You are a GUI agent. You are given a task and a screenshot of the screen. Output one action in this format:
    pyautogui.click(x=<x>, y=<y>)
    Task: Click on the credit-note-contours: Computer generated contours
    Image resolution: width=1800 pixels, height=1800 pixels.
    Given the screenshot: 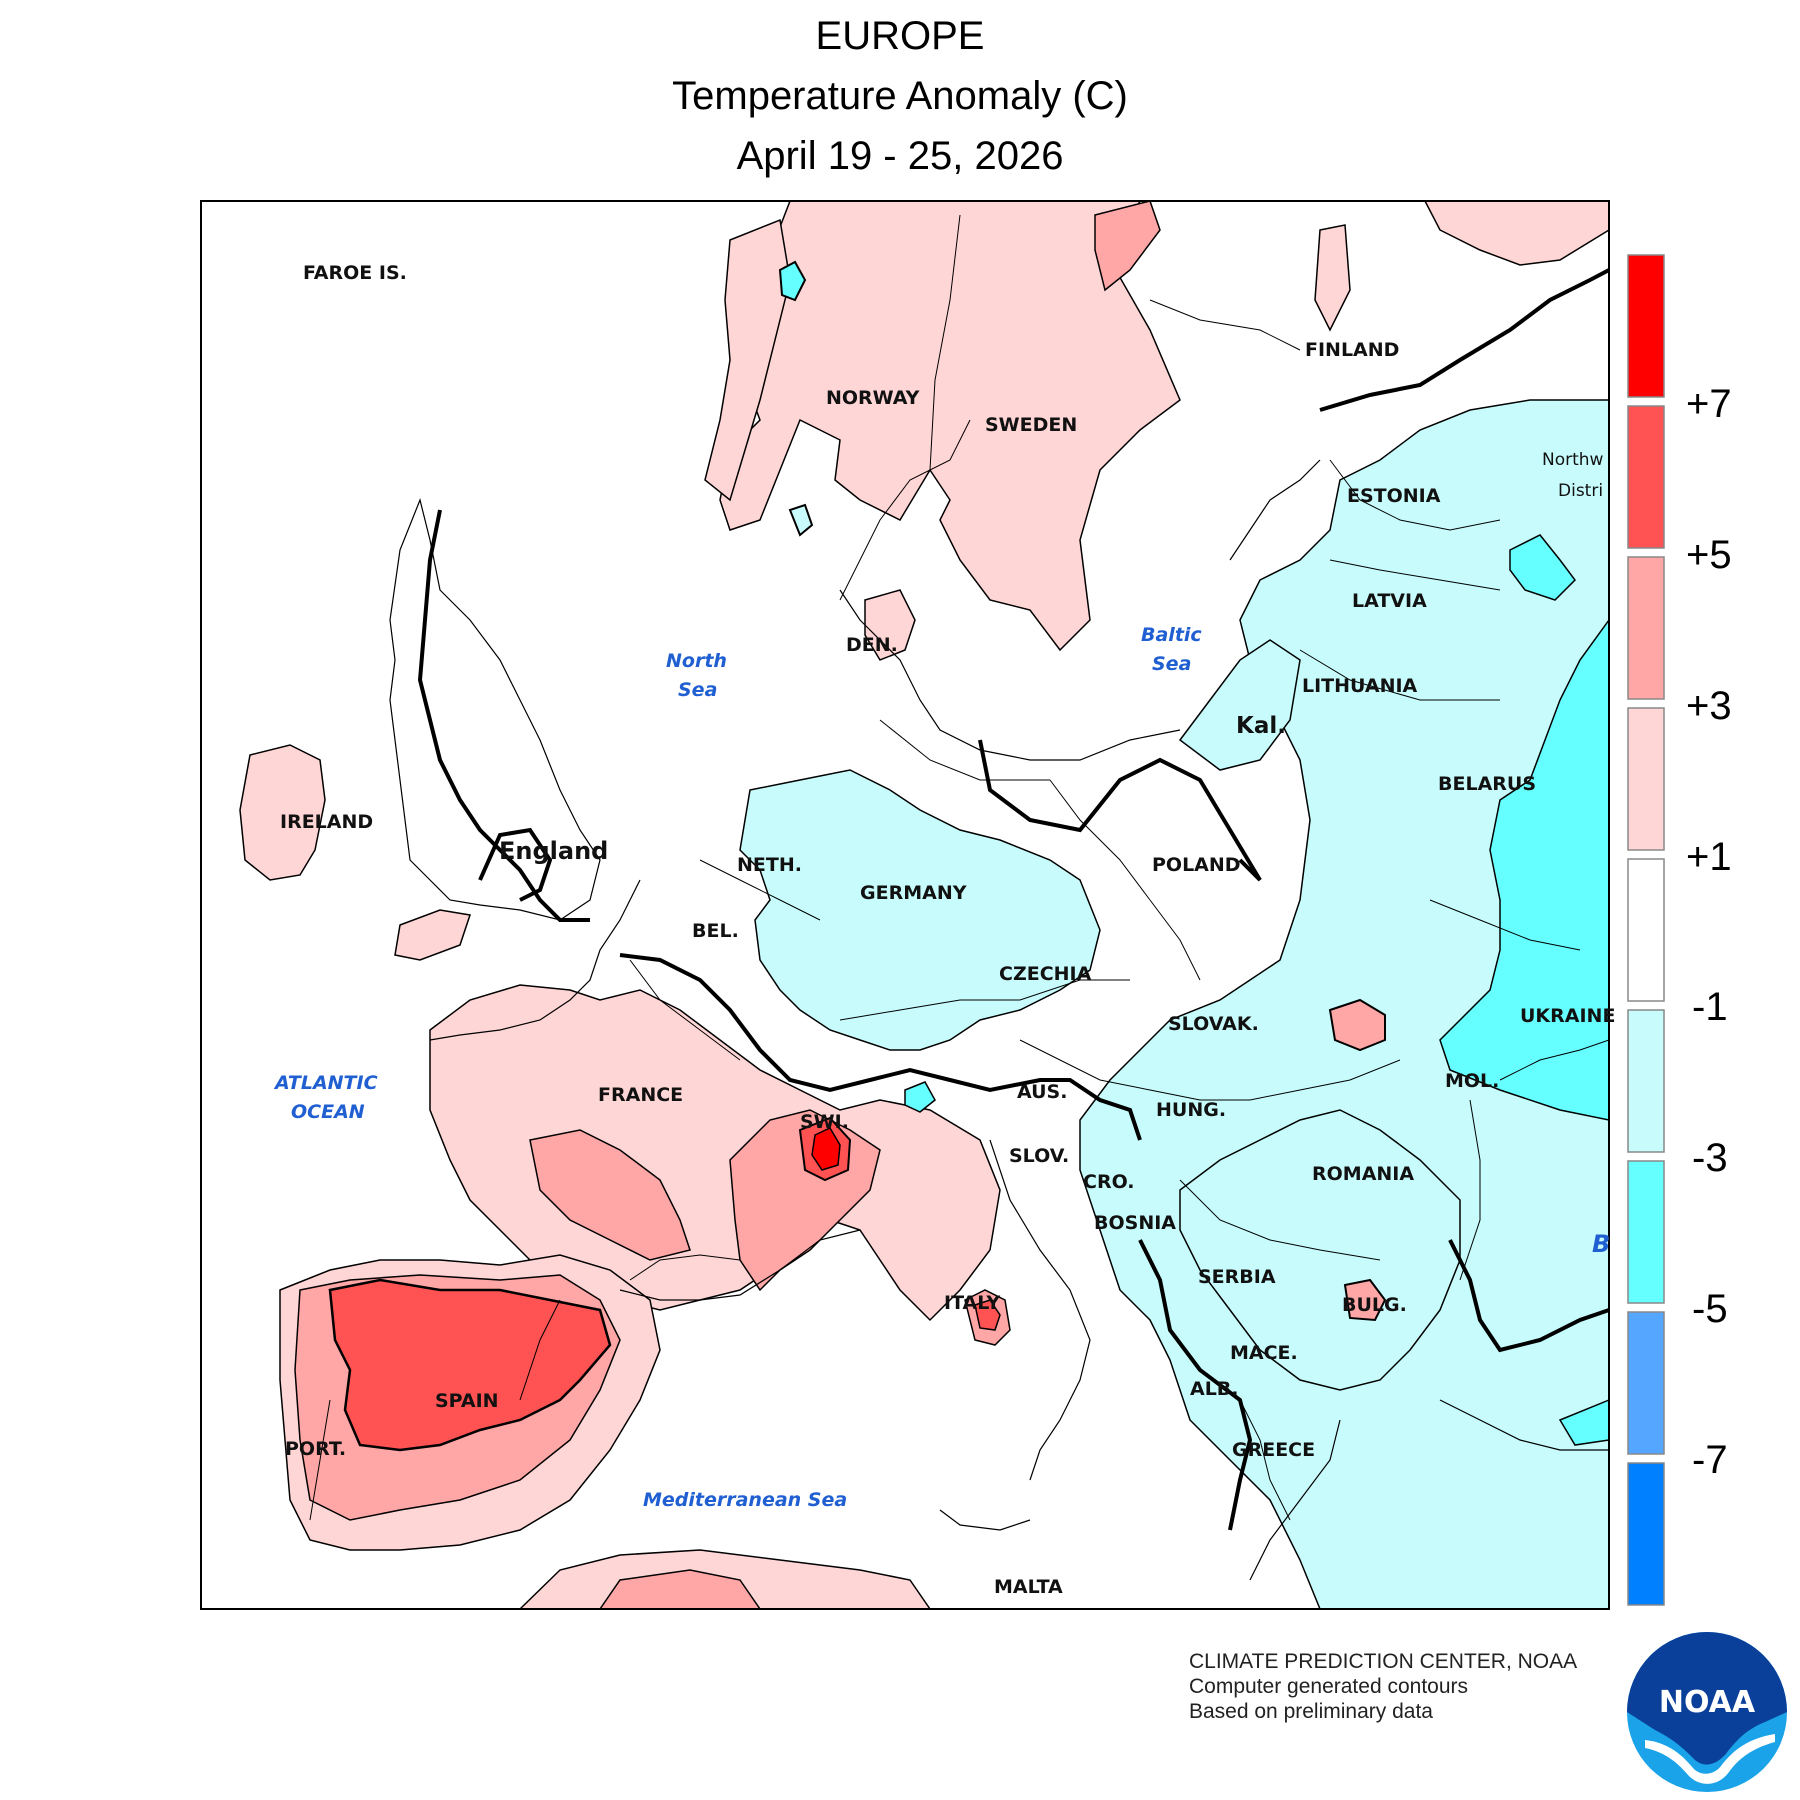 What is the action you would take?
    pyautogui.click(x=1328, y=1686)
    